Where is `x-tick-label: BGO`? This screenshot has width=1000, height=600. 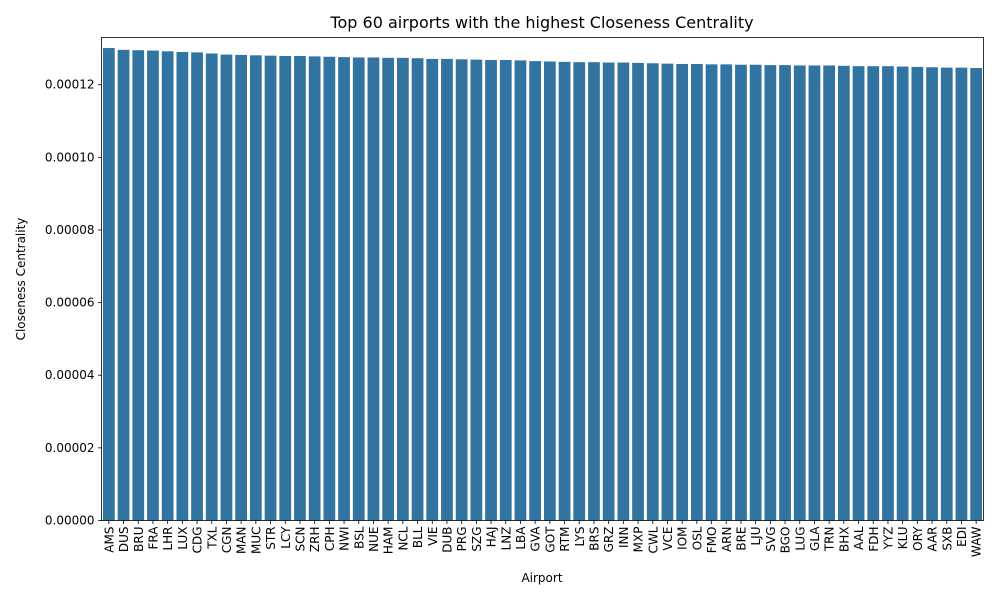 x-tick-label: BGO is located at coordinates (786, 540).